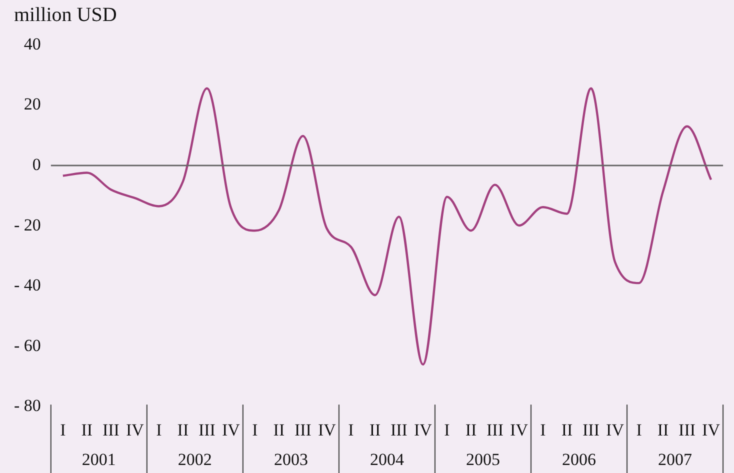  What do you see at coordinates (27, 224) in the screenshot?
I see `y-tick-label: - 20` at bounding box center [27, 224].